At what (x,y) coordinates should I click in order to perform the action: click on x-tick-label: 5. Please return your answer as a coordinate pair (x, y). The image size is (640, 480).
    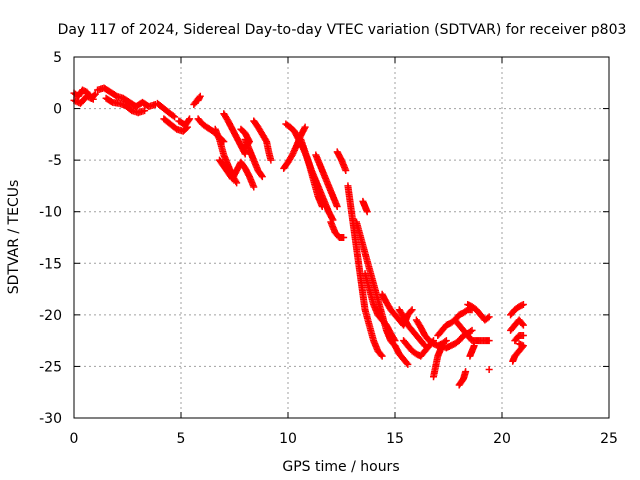
    Looking at the image, I should click on (181, 439).